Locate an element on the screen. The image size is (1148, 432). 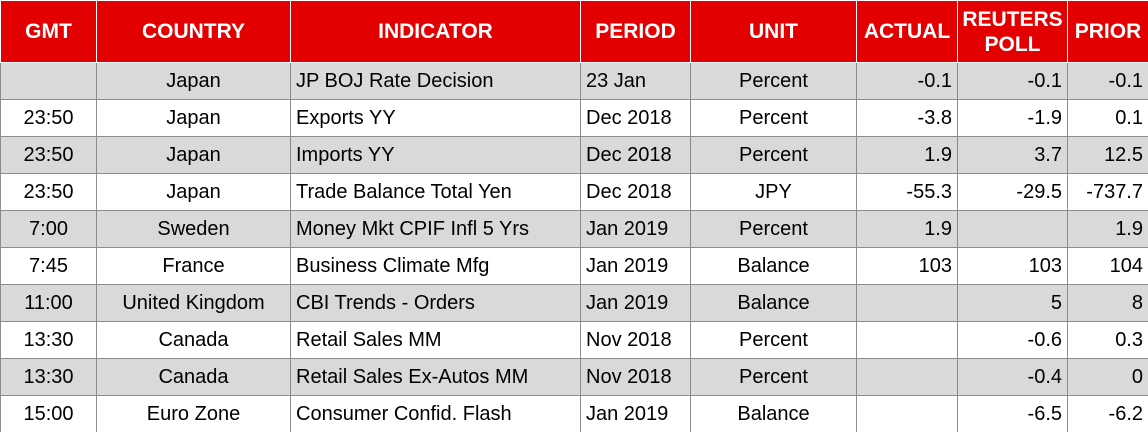
table-cell: 8 is located at coordinates (1107, 303).